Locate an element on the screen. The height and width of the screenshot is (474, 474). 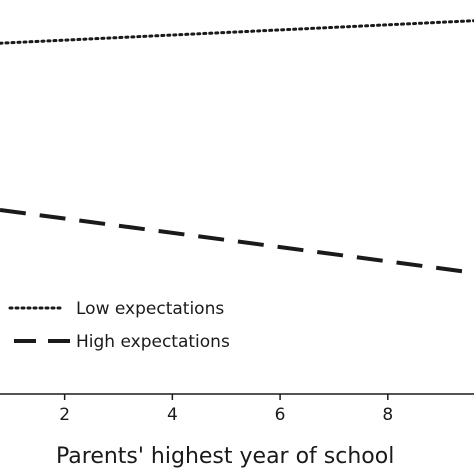
x-tick-label-6: 6 is located at coordinates (280, 415).